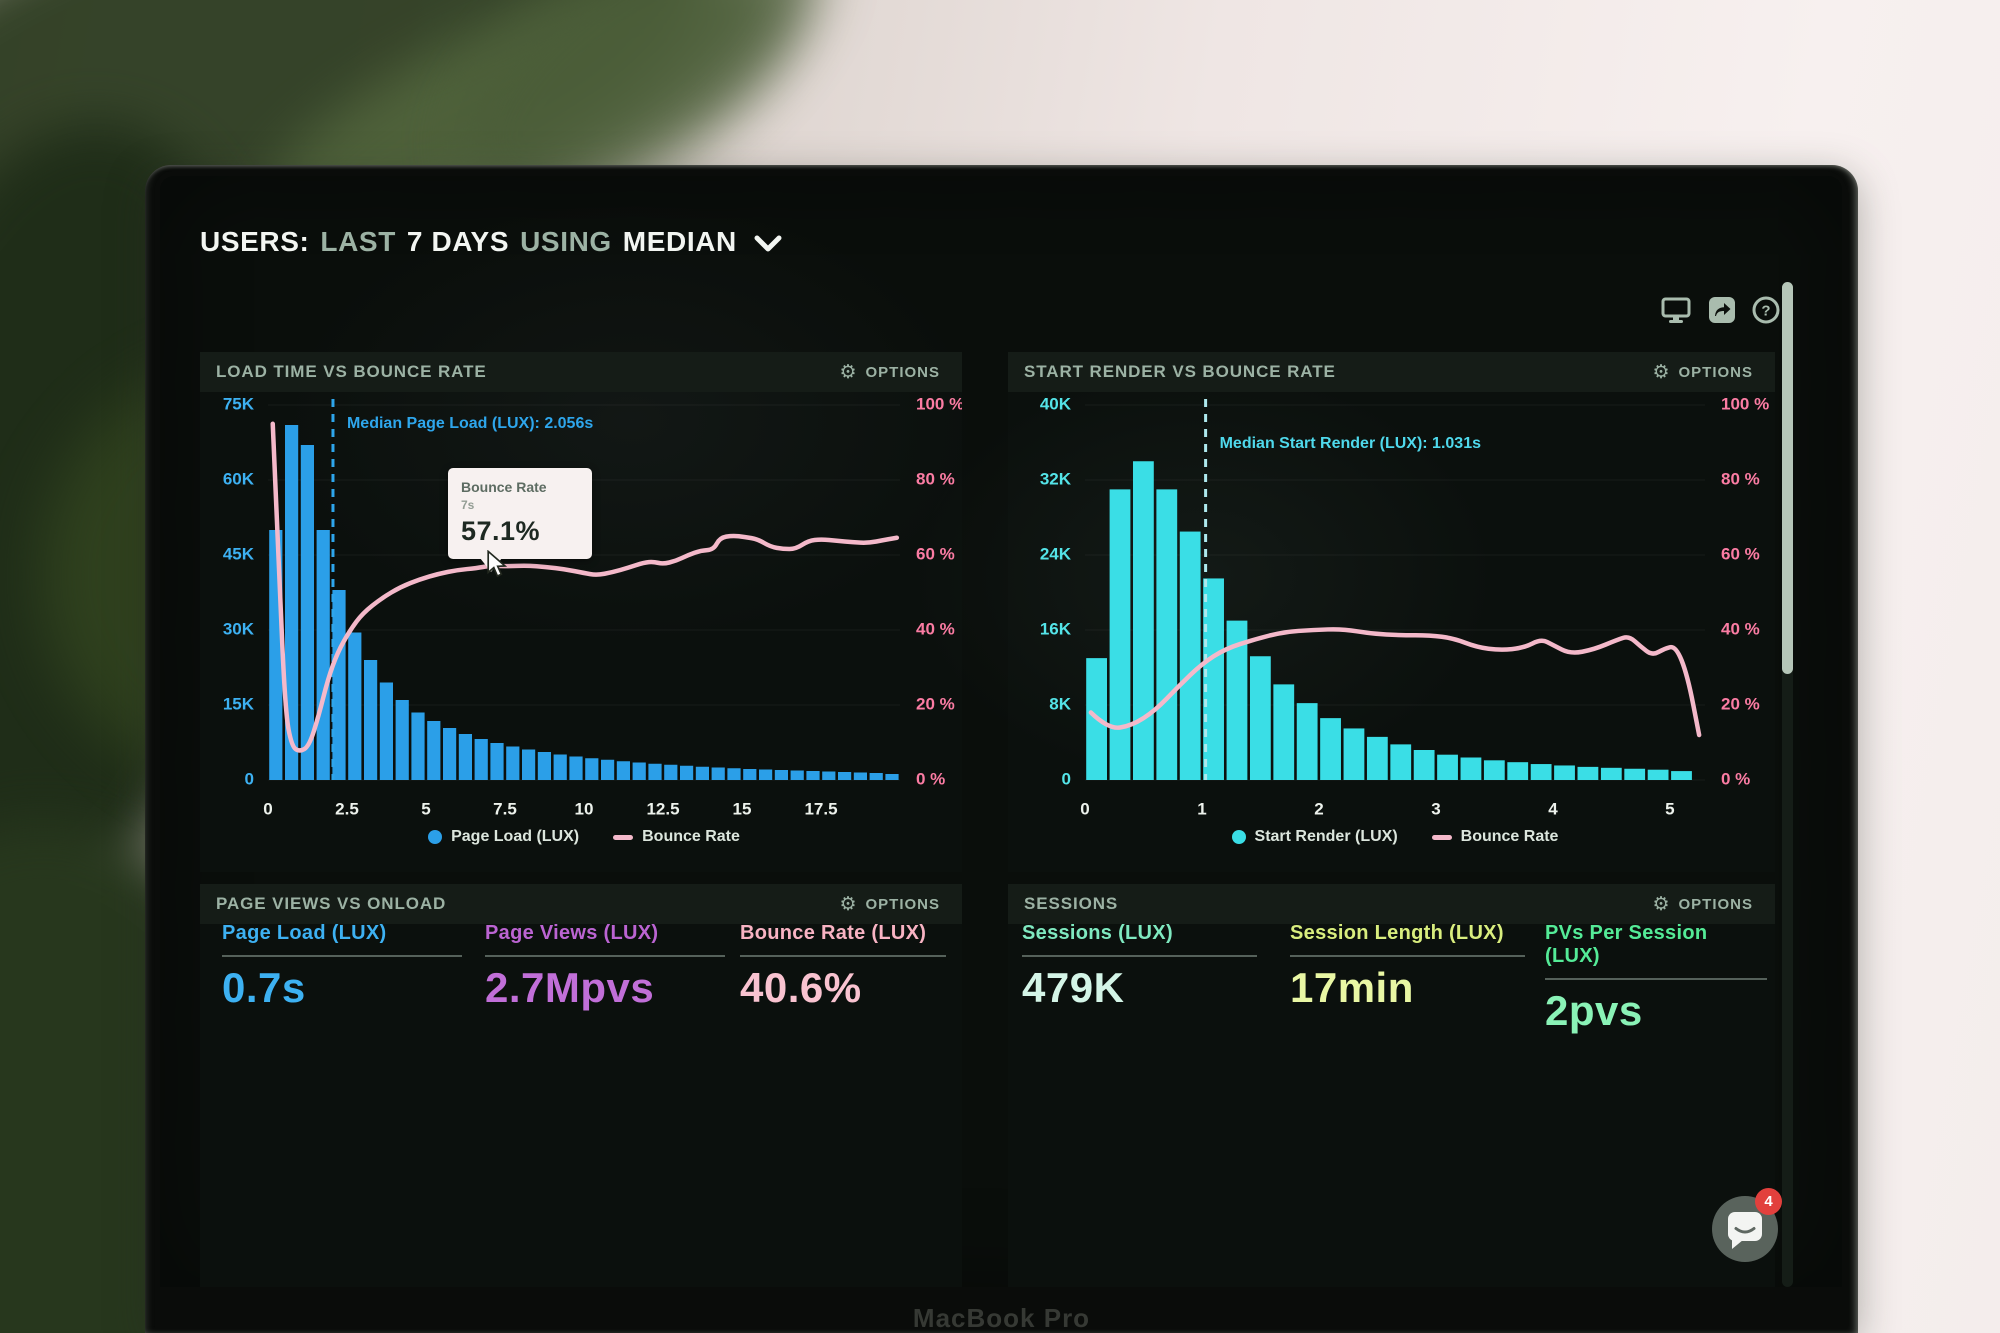  I want to click on axis-label: 100 %, so click(1745, 403).